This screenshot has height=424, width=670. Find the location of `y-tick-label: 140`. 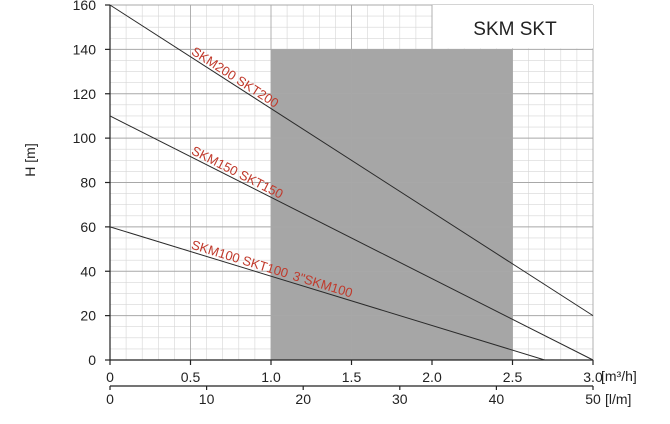

y-tick-label: 140 is located at coordinates (85, 49).